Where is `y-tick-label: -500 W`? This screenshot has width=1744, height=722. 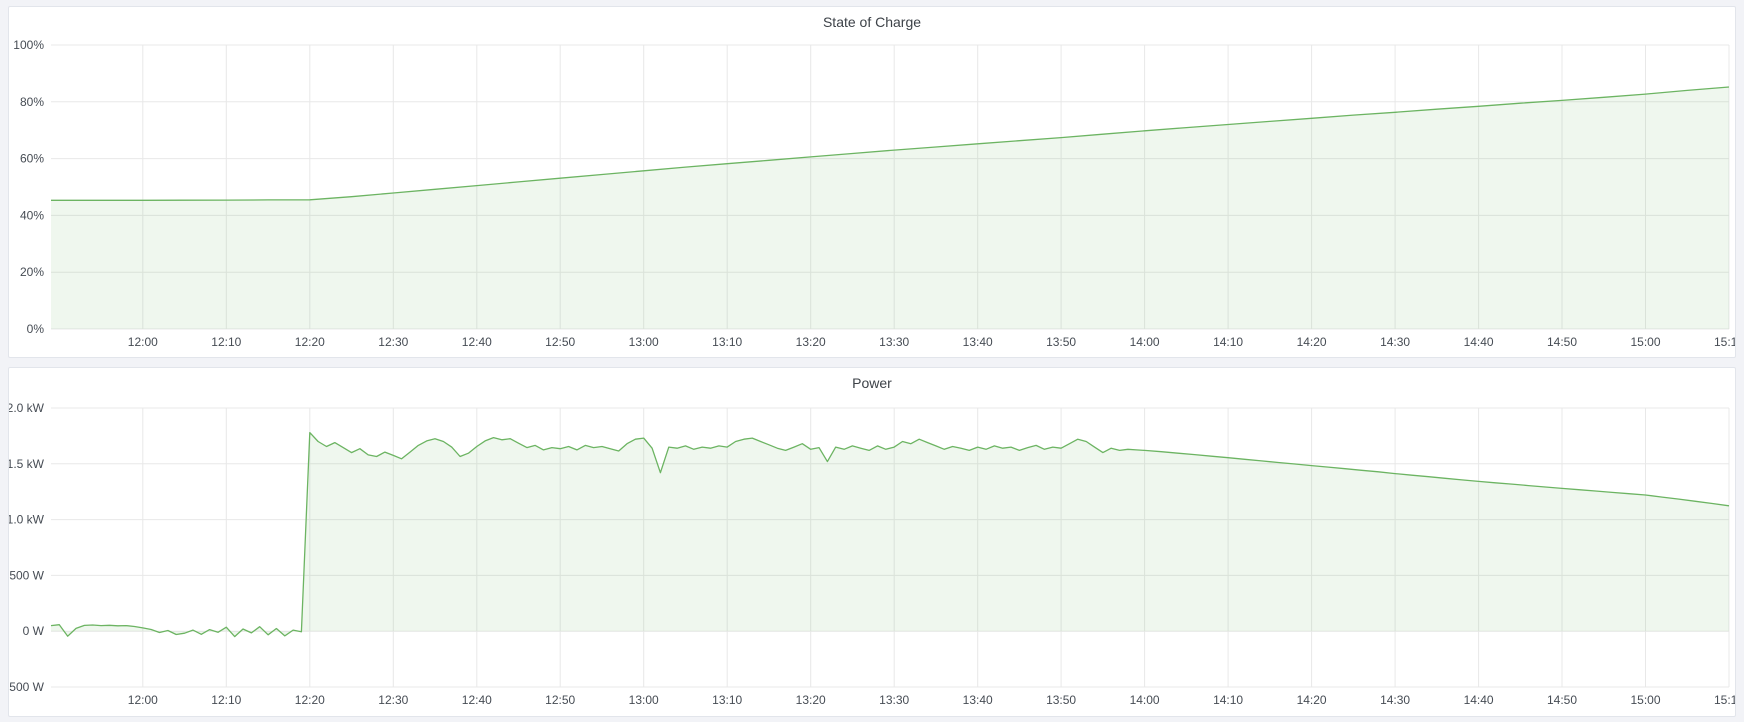
y-tick-label: -500 W is located at coordinates (26, 687).